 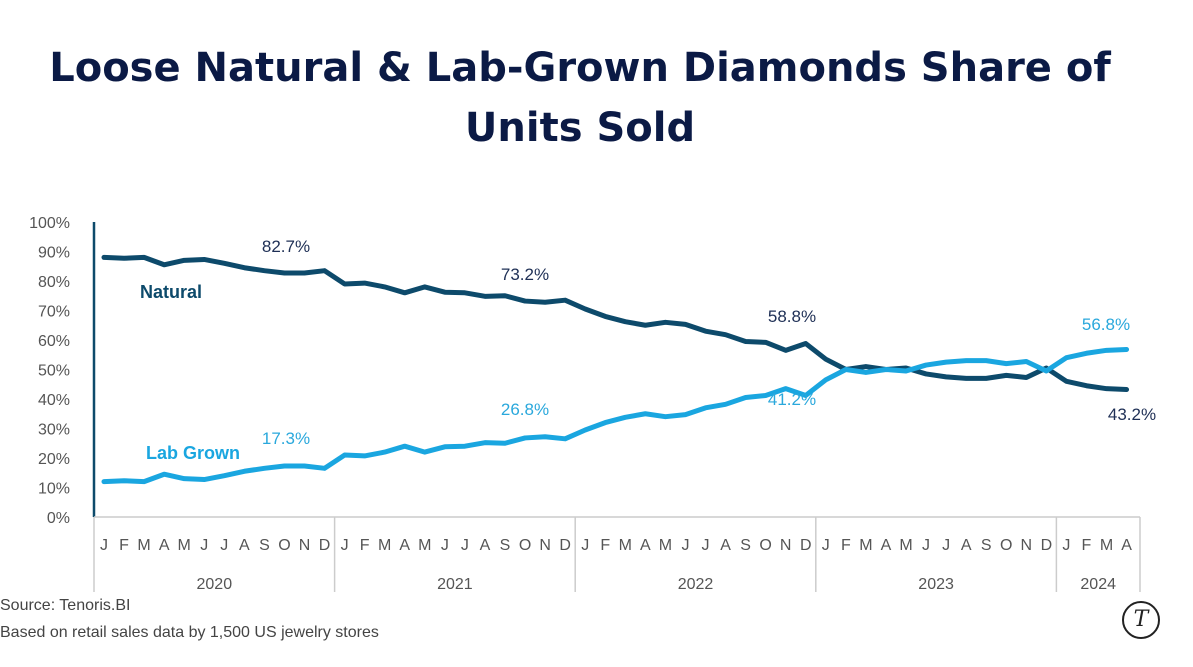 What do you see at coordinates (54, 312) in the screenshot?
I see `y-tick-label: 70%` at bounding box center [54, 312].